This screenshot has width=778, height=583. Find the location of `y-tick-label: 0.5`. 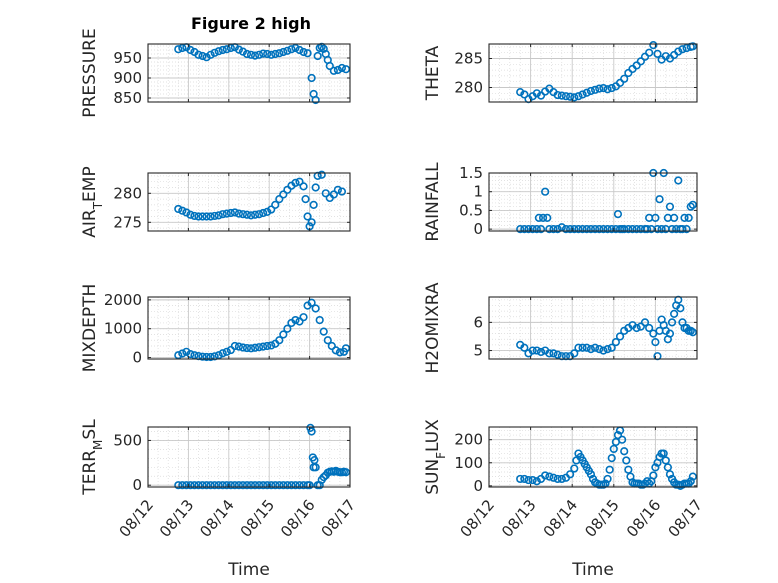

y-tick-label: 0.5 is located at coordinates (471, 210).